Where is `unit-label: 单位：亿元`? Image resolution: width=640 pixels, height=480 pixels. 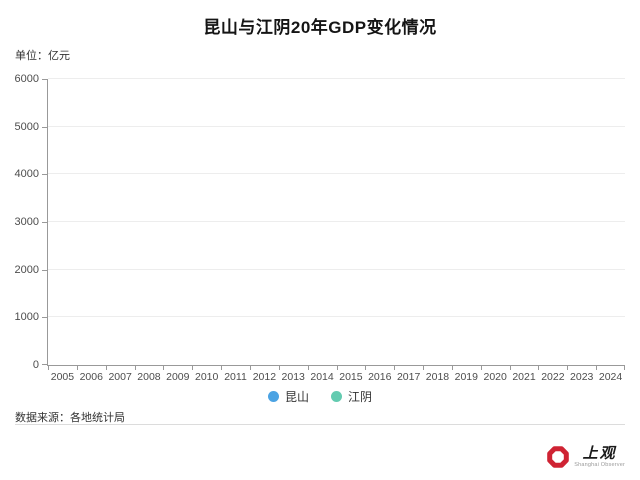
unit-label: 单位：亿元 is located at coordinates (42, 56).